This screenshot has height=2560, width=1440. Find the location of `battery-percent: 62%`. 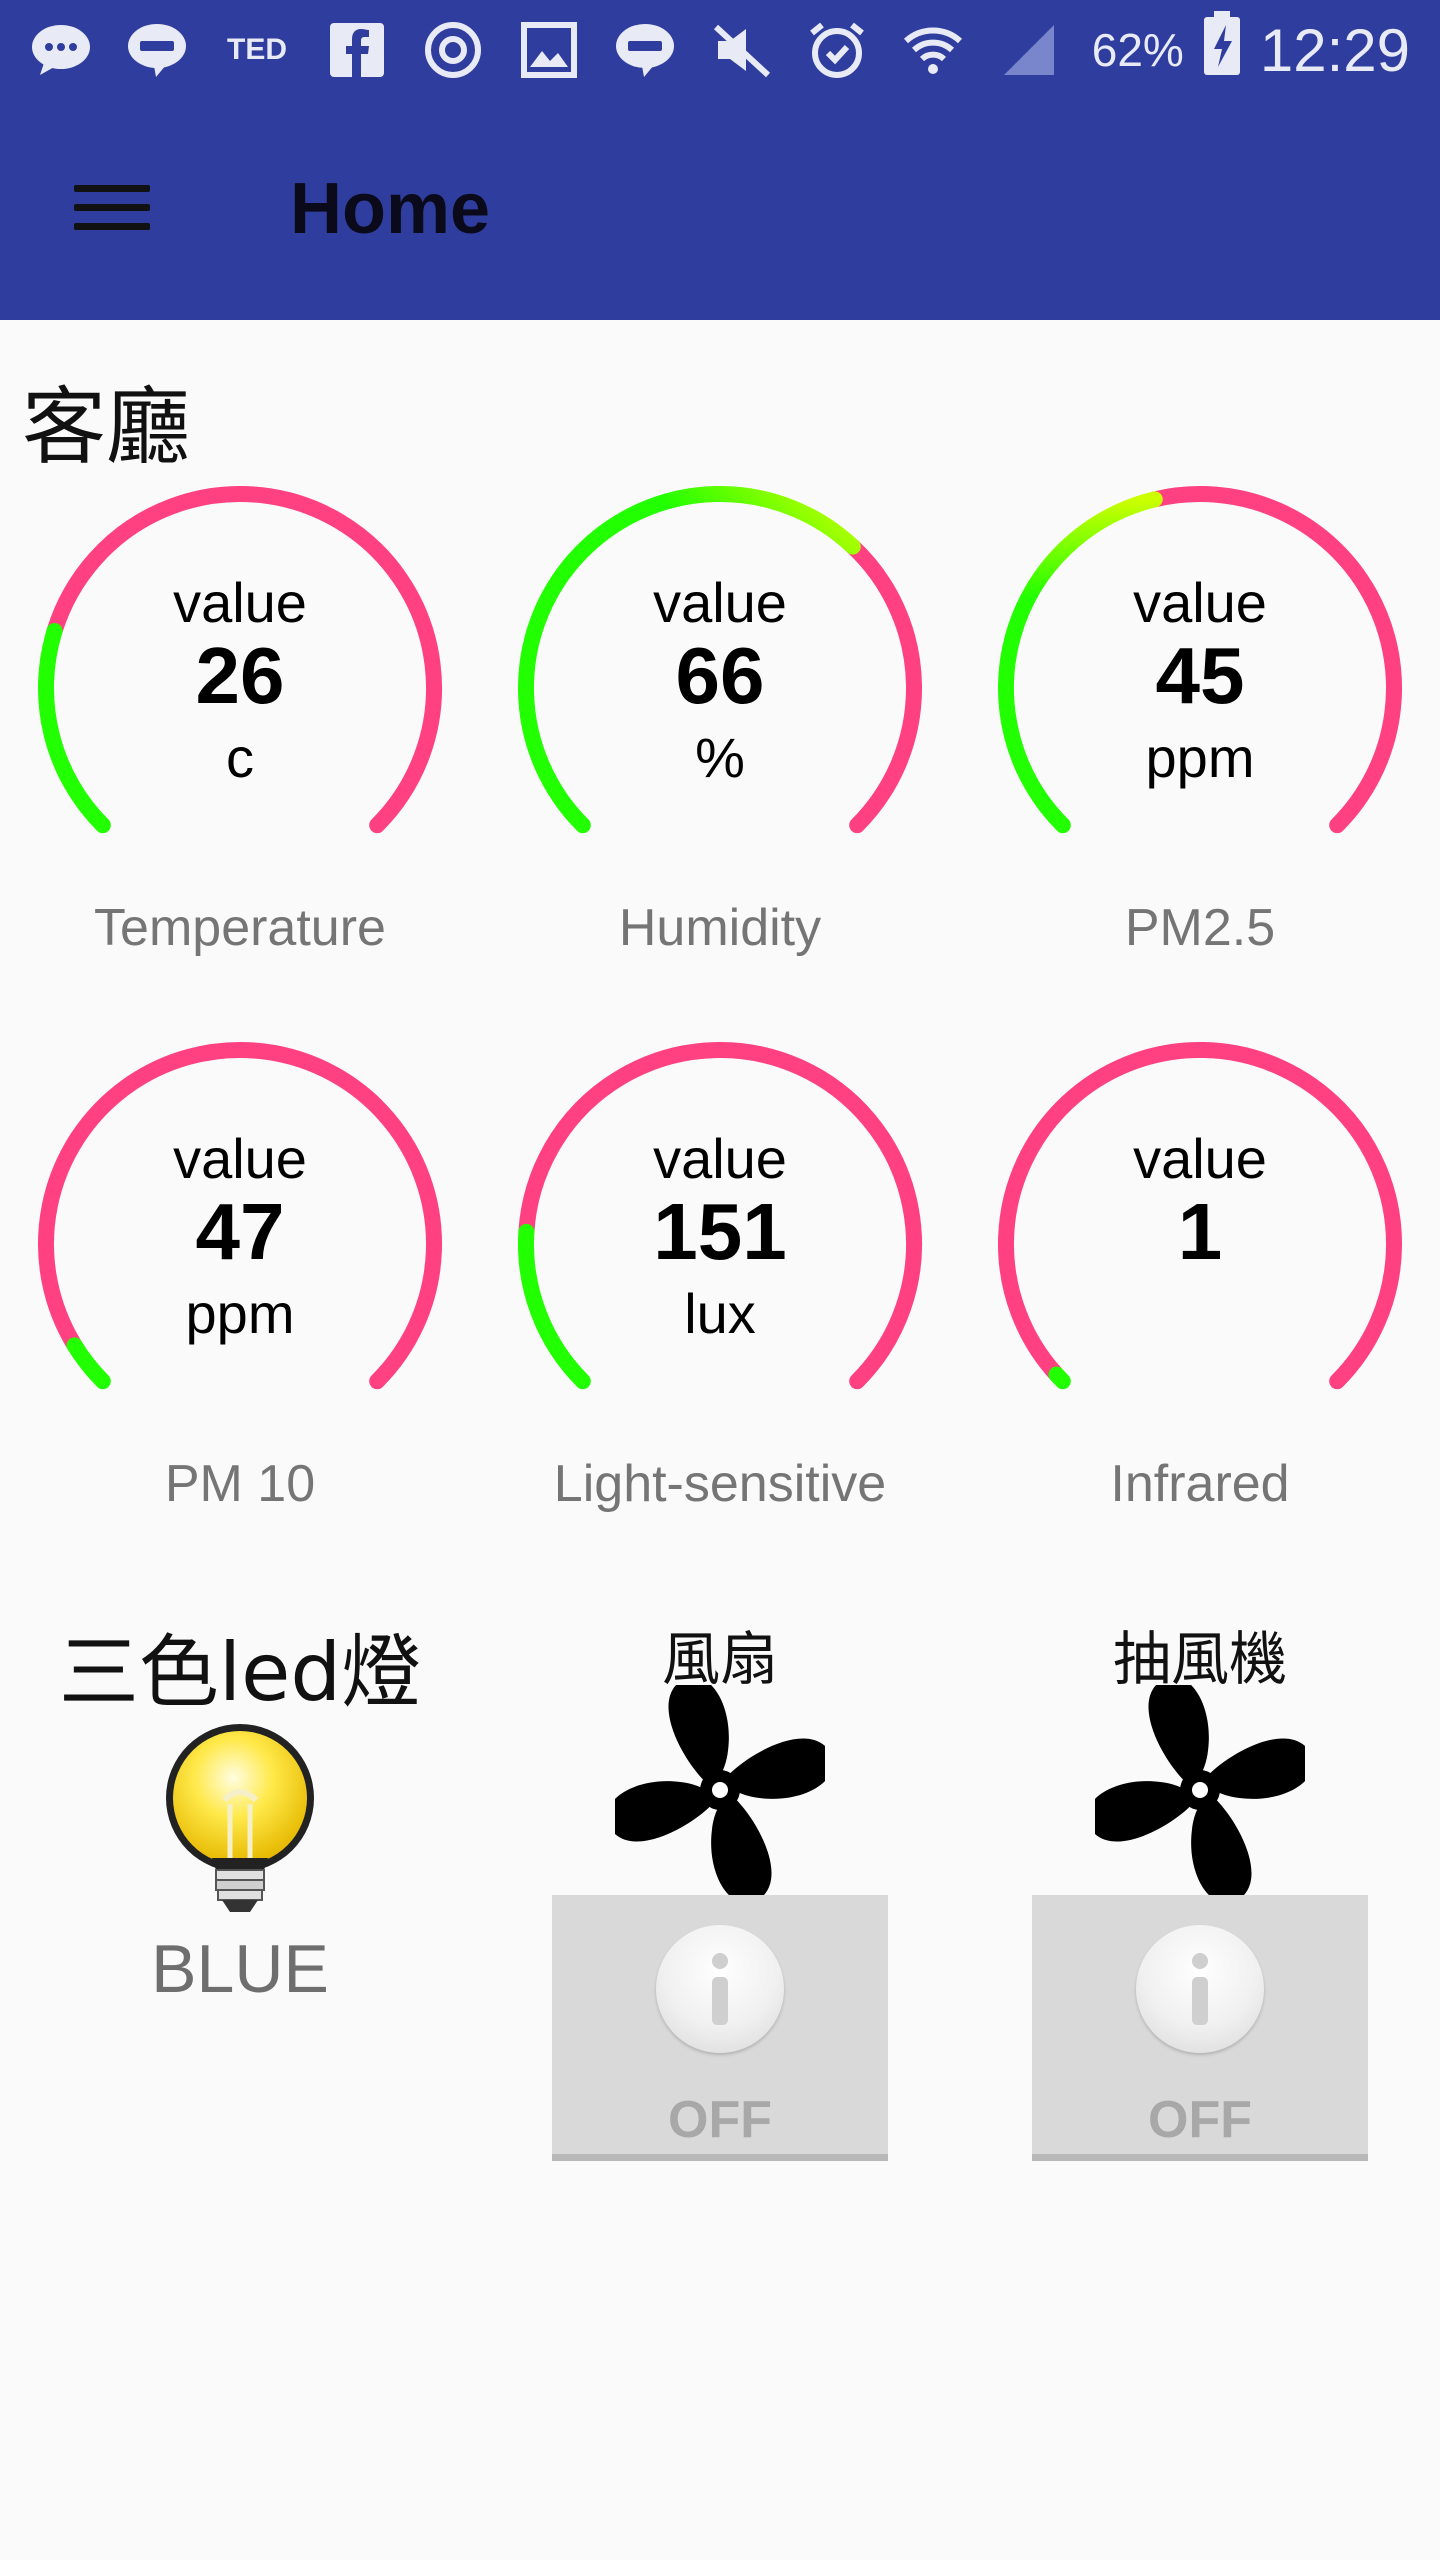

battery-percent: 62% is located at coordinates (1137, 50).